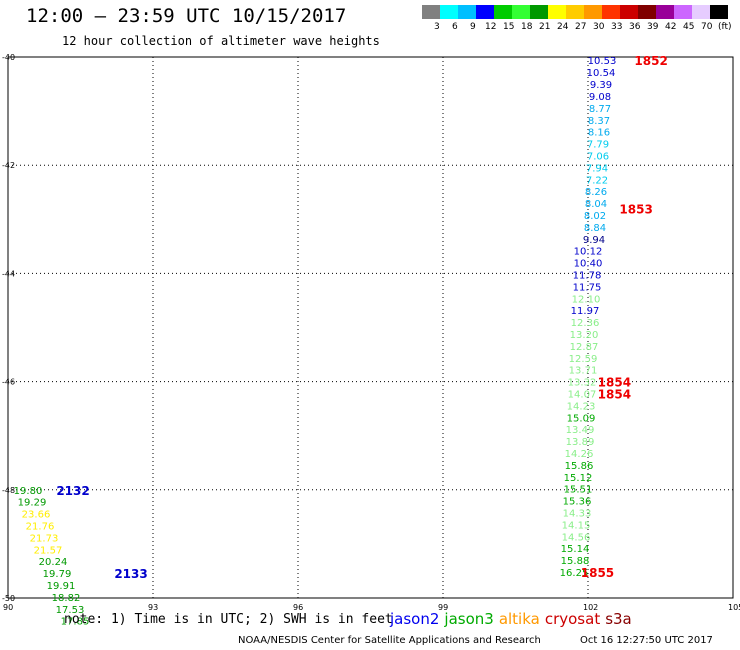 This screenshot has width=740, height=650. Describe the element at coordinates (594, 240) in the screenshot. I see `wave-height-value: 9.94` at that location.